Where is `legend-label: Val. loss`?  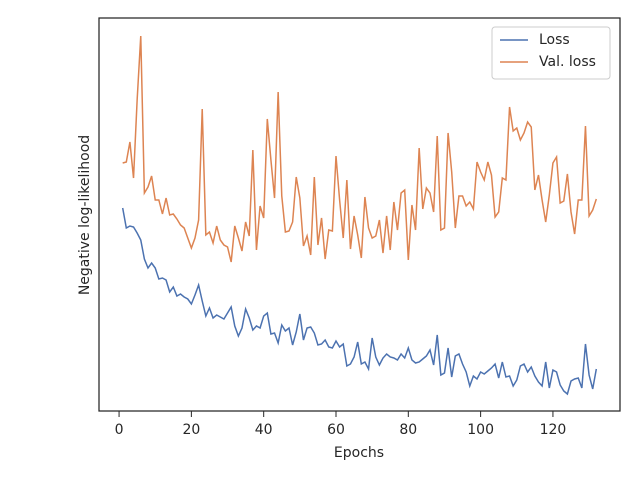 legend-label: Val. loss is located at coordinates (567, 62).